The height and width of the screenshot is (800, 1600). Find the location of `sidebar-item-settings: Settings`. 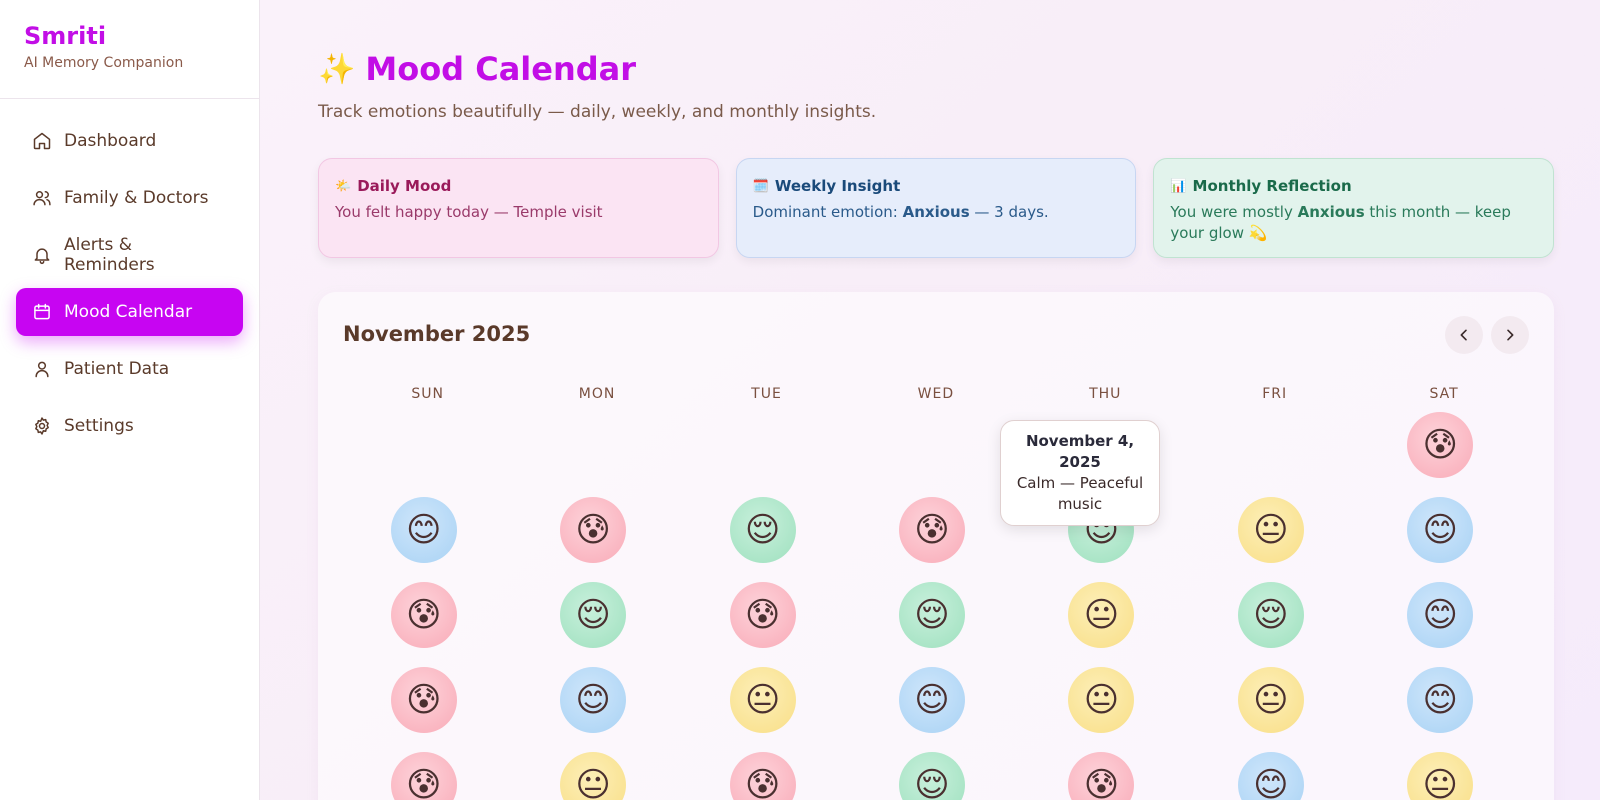

sidebar-item-settings: Settings is located at coordinates (129, 426).